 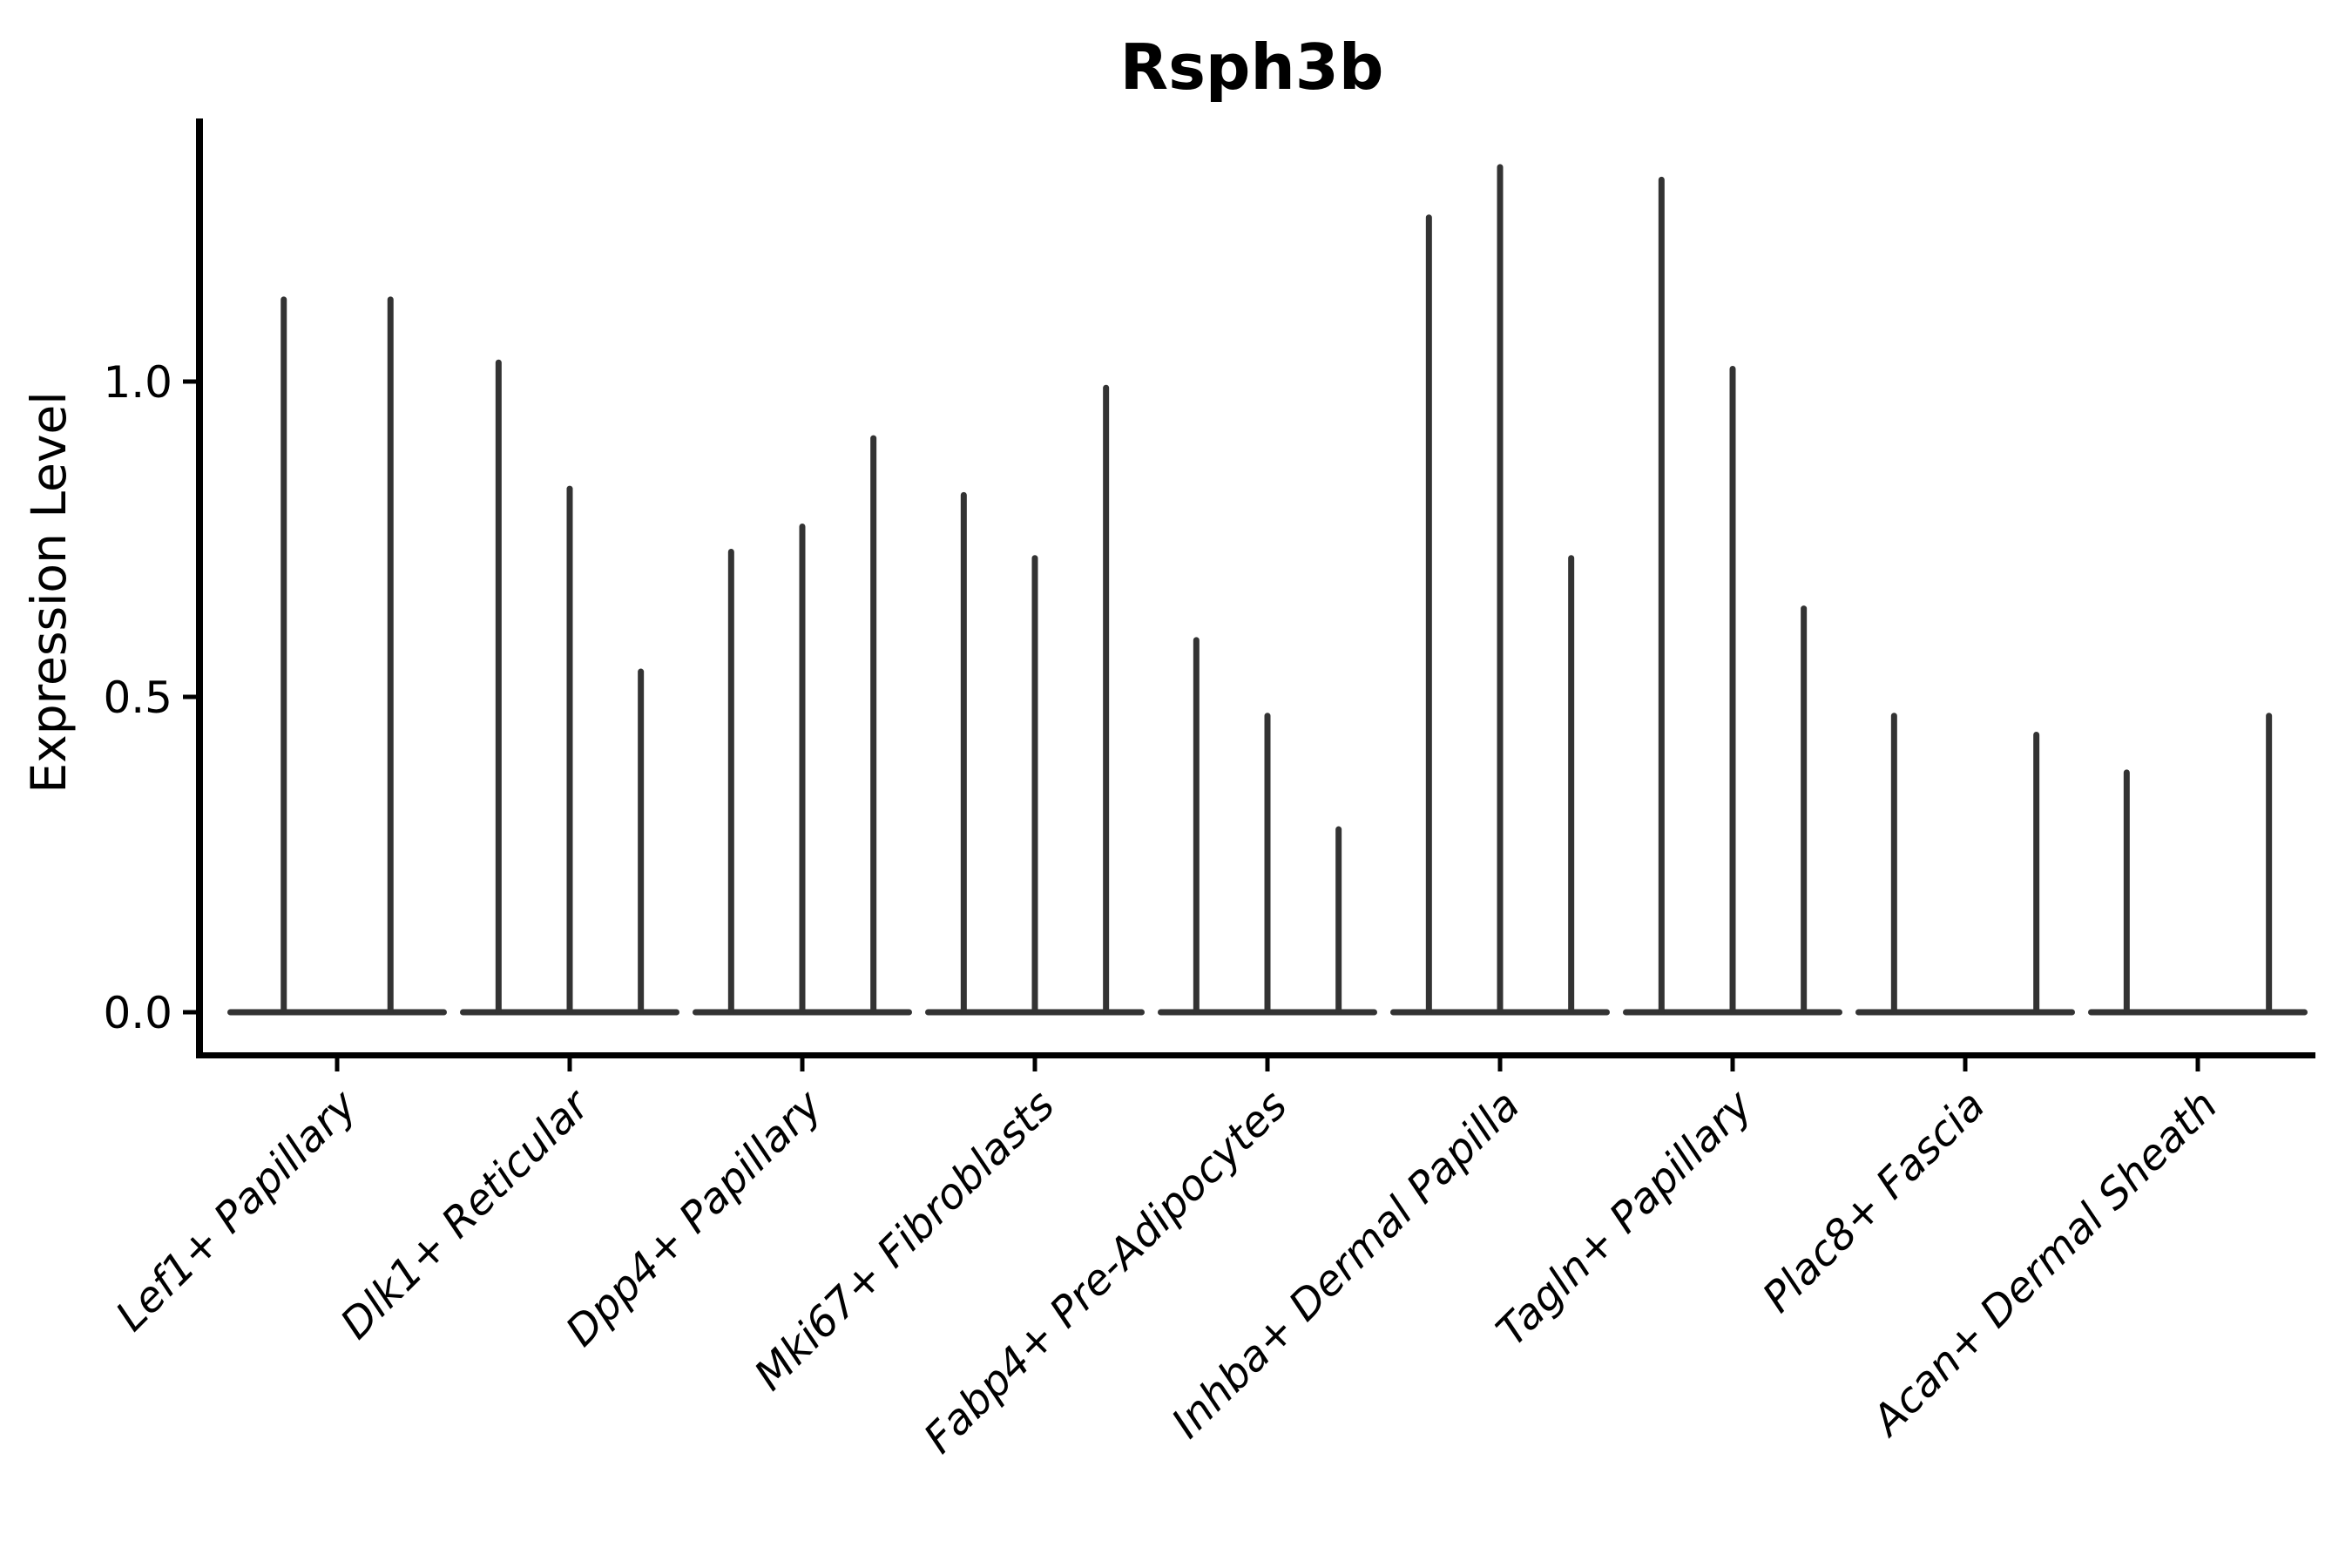 I want to click on y-axis-label: Expression Level, so click(x=49, y=592).